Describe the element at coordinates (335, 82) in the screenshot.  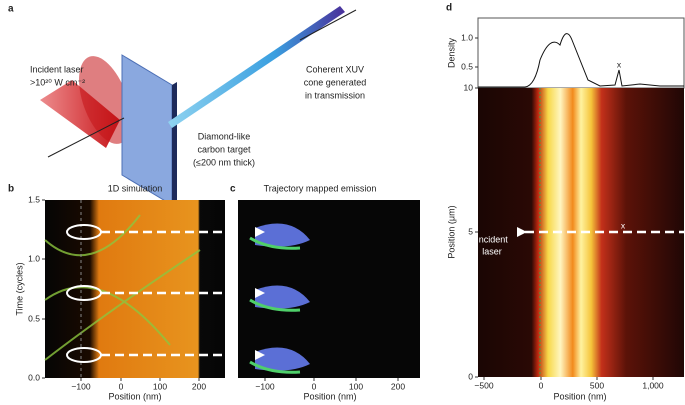
I see `text: cone generated` at that location.